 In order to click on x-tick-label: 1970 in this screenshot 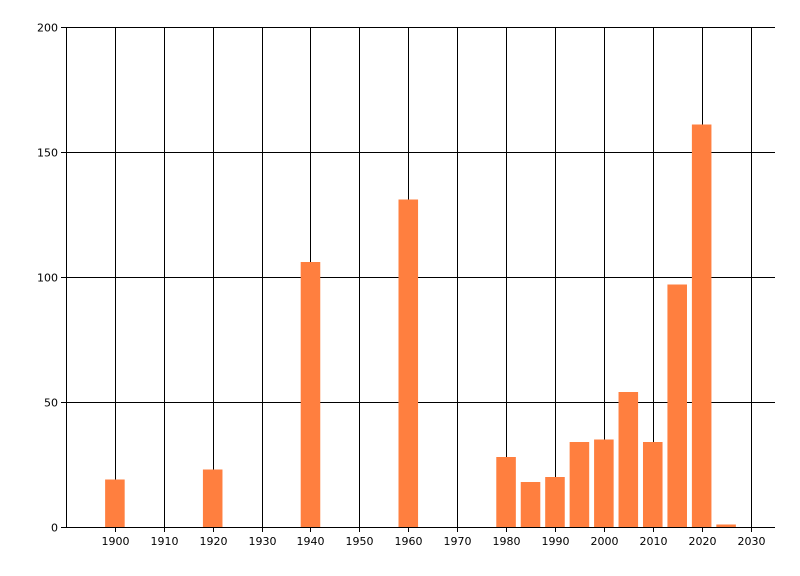, I will do `click(458, 541)`.